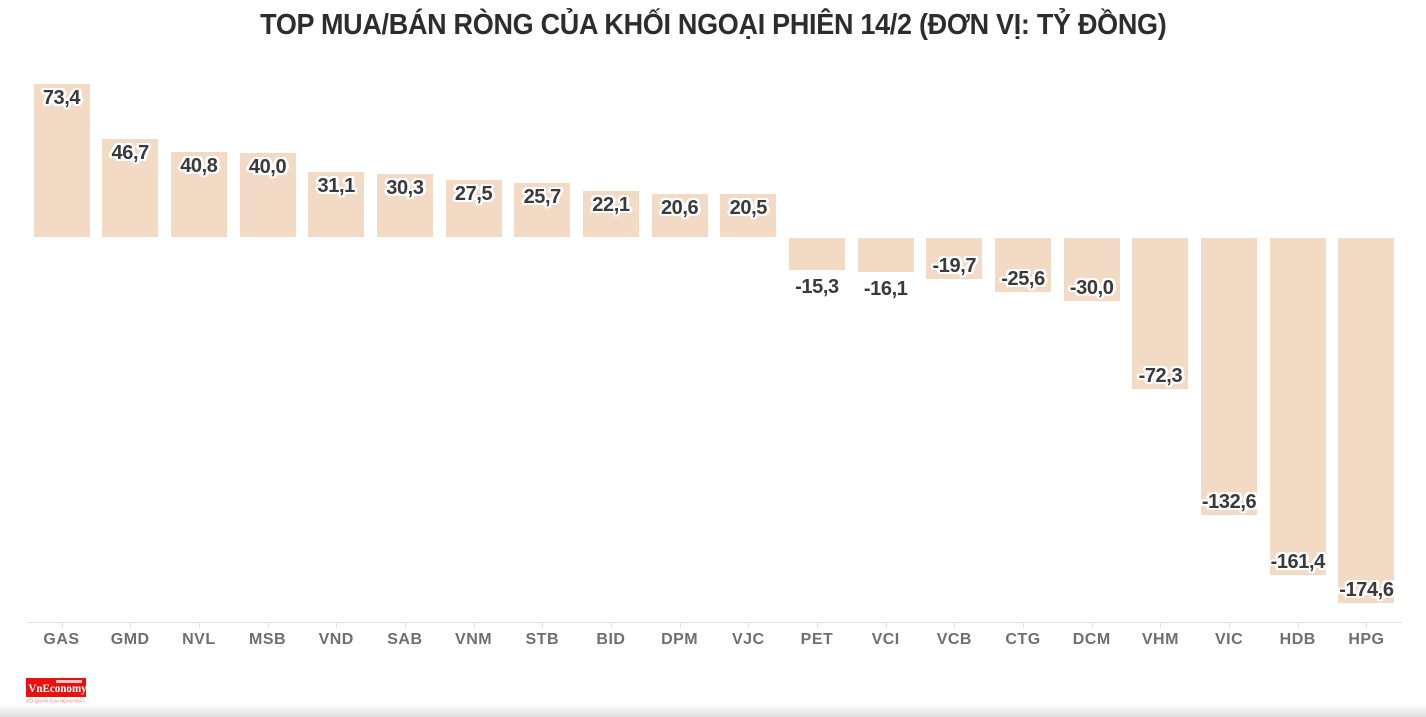  What do you see at coordinates (130, 188) in the screenshot?
I see `bar-GMD` at bounding box center [130, 188].